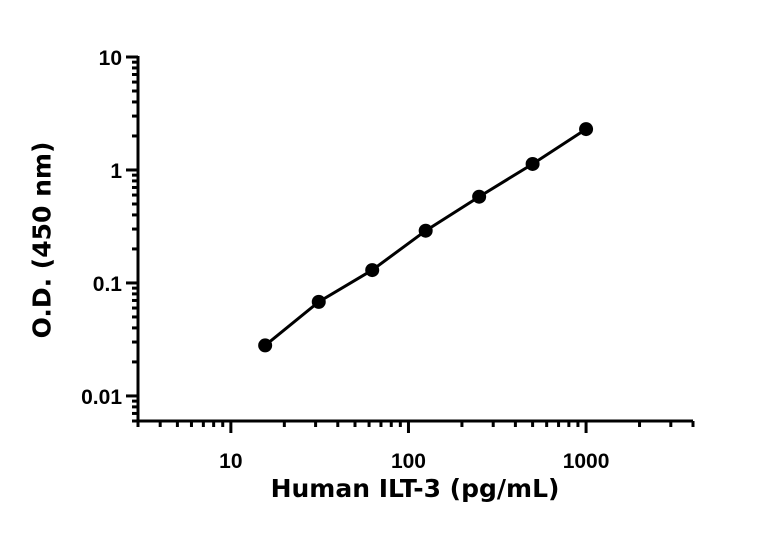 The width and height of the screenshot is (768, 534). Describe the element at coordinates (116, 171) in the screenshot. I see `y-tick-label: 1` at that location.